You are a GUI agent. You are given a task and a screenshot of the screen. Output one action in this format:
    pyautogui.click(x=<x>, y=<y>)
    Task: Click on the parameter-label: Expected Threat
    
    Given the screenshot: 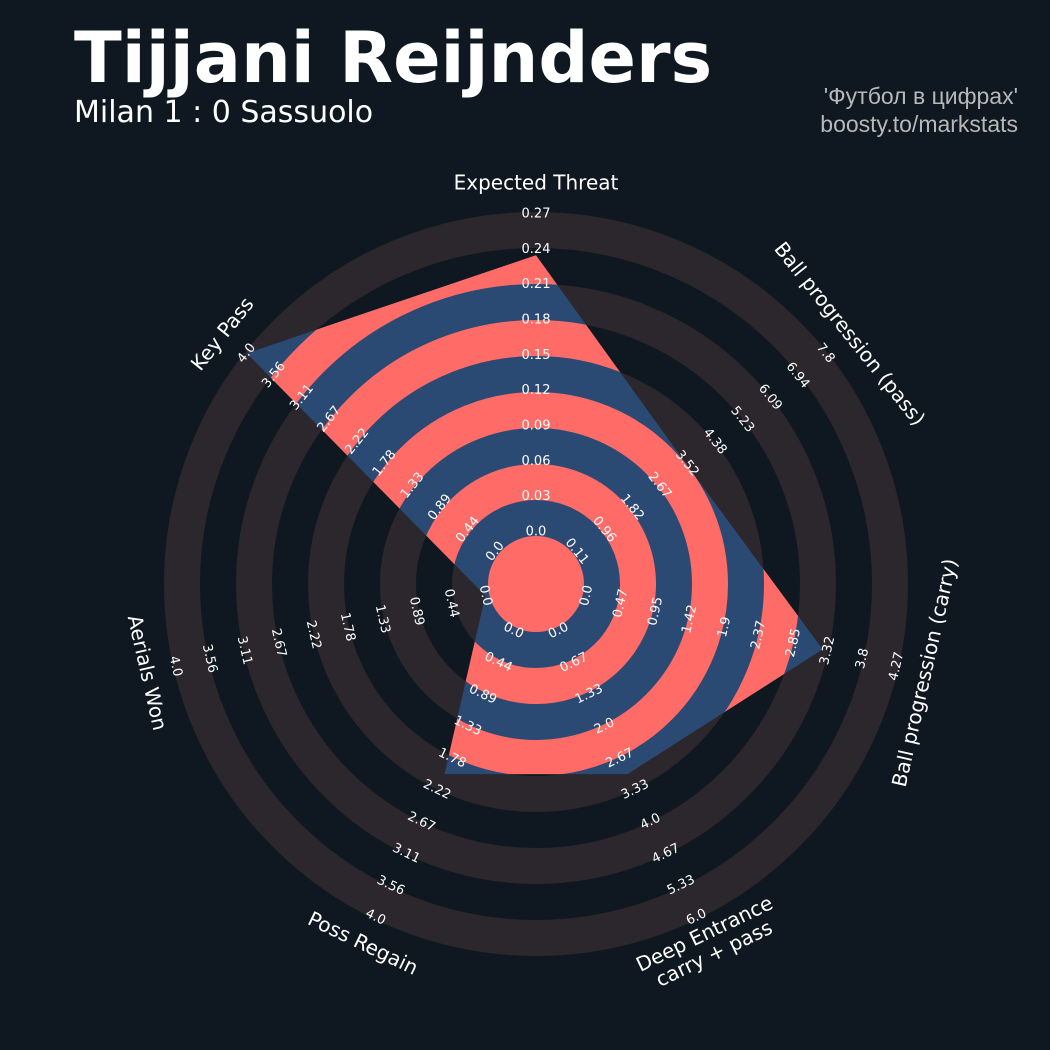 What is the action you would take?
    pyautogui.click(x=536, y=183)
    